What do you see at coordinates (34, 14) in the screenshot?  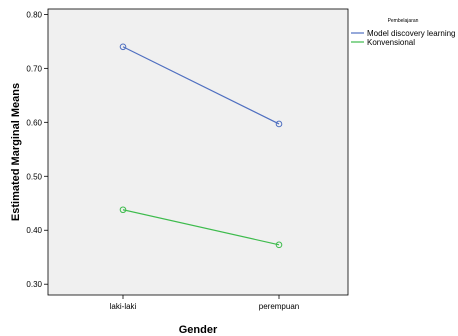 I see `y-tick-label: 0.80` at bounding box center [34, 14].